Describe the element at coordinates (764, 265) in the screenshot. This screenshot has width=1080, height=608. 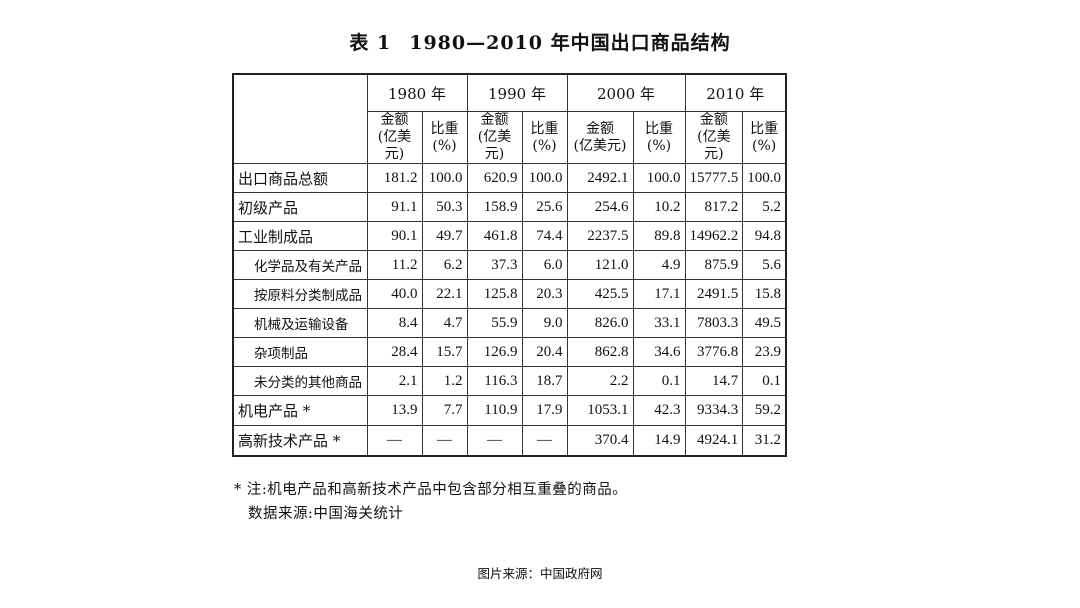
I see `share-cell: 5.6` at that location.